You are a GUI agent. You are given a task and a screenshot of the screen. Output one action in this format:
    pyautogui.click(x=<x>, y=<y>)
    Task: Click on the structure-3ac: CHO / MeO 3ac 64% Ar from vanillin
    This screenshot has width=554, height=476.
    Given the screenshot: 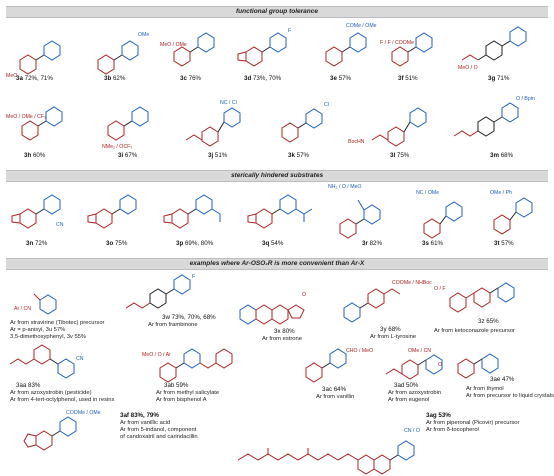 What is the action you would take?
    pyautogui.click(x=337, y=376)
    